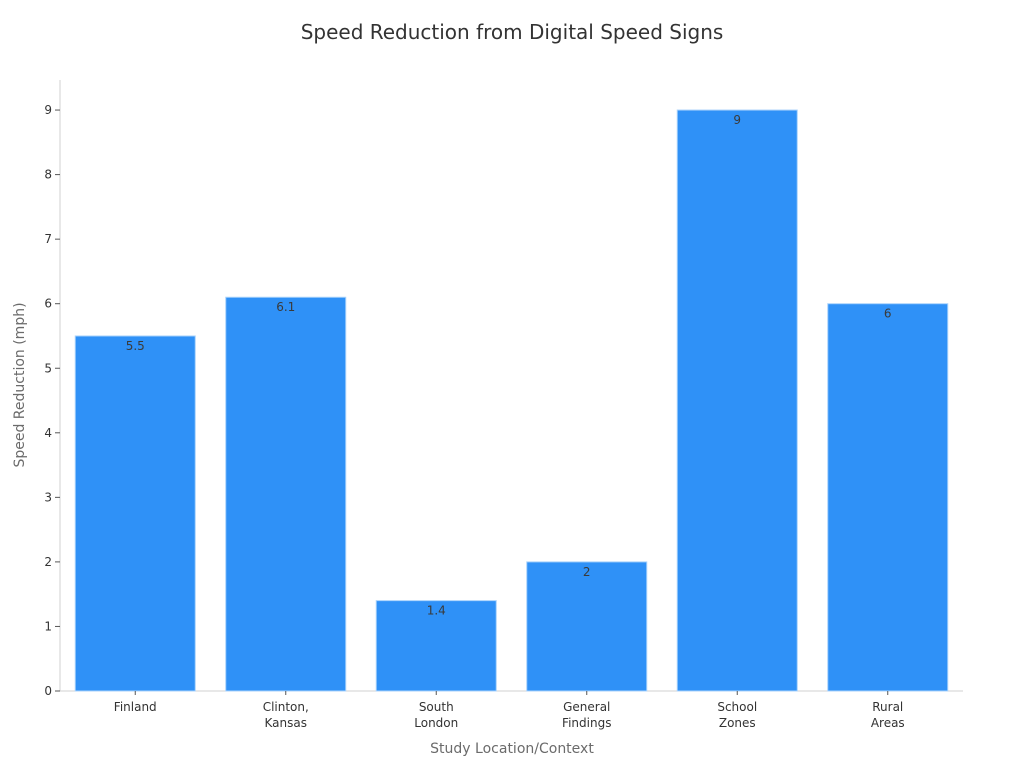 Image resolution: width=1024 pixels, height=768 pixels. Describe the element at coordinates (48, 239) in the screenshot. I see `y-tick-label: 7` at that location.